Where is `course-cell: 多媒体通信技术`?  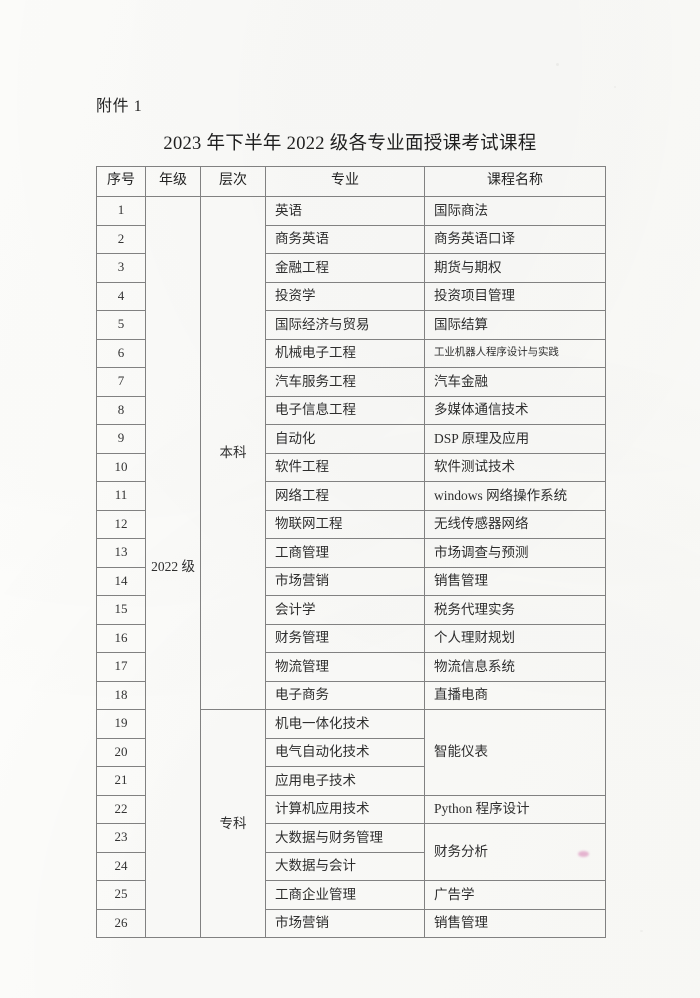
course-cell: 多媒体通信技术 is located at coordinates (515, 410).